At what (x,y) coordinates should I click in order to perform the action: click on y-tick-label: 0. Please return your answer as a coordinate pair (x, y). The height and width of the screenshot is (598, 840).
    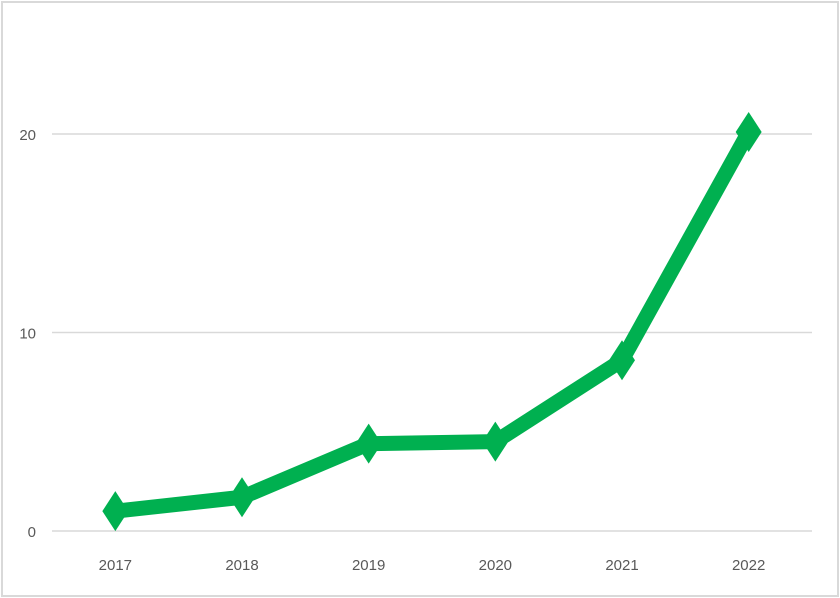
    Looking at the image, I should click on (32, 532).